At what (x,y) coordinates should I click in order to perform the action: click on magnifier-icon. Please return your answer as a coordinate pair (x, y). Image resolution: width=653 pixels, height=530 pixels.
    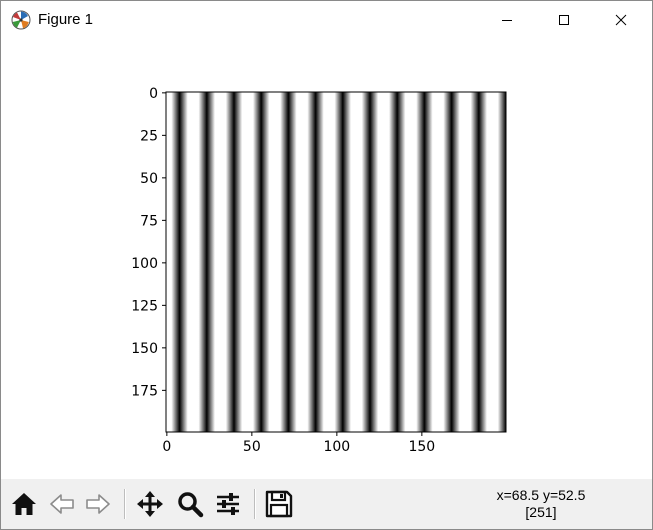
    Looking at the image, I should click on (191, 505).